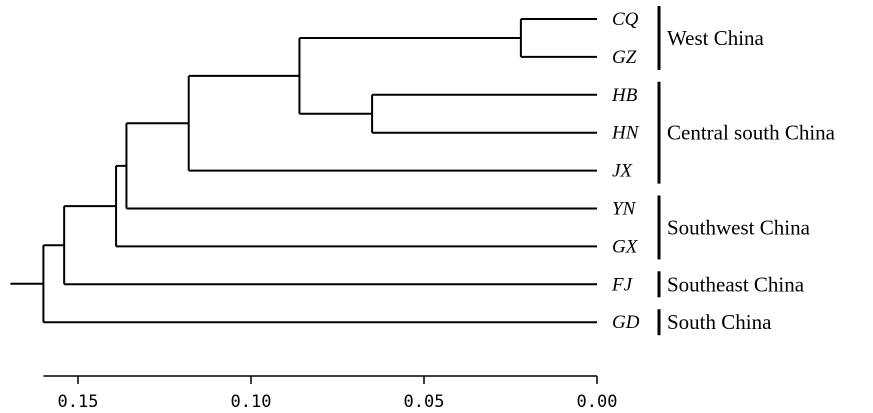 The image size is (873, 413). What do you see at coordinates (625, 246) in the screenshot?
I see `leaf-label-gx: GX` at bounding box center [625, 246].